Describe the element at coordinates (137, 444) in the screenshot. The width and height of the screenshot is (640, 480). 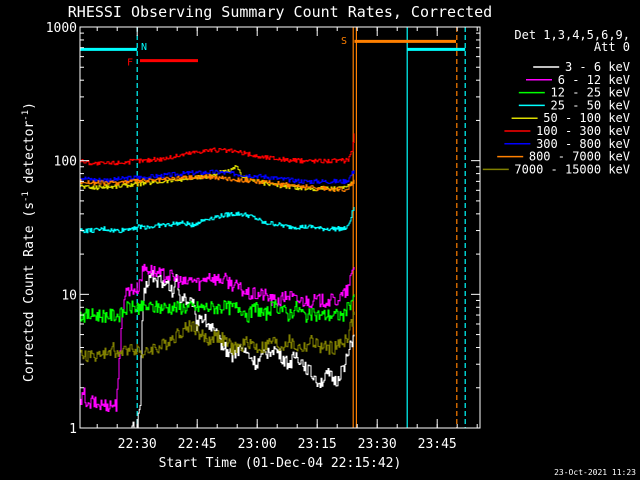
I see `x-tick-label-1: 22:30` at that location.